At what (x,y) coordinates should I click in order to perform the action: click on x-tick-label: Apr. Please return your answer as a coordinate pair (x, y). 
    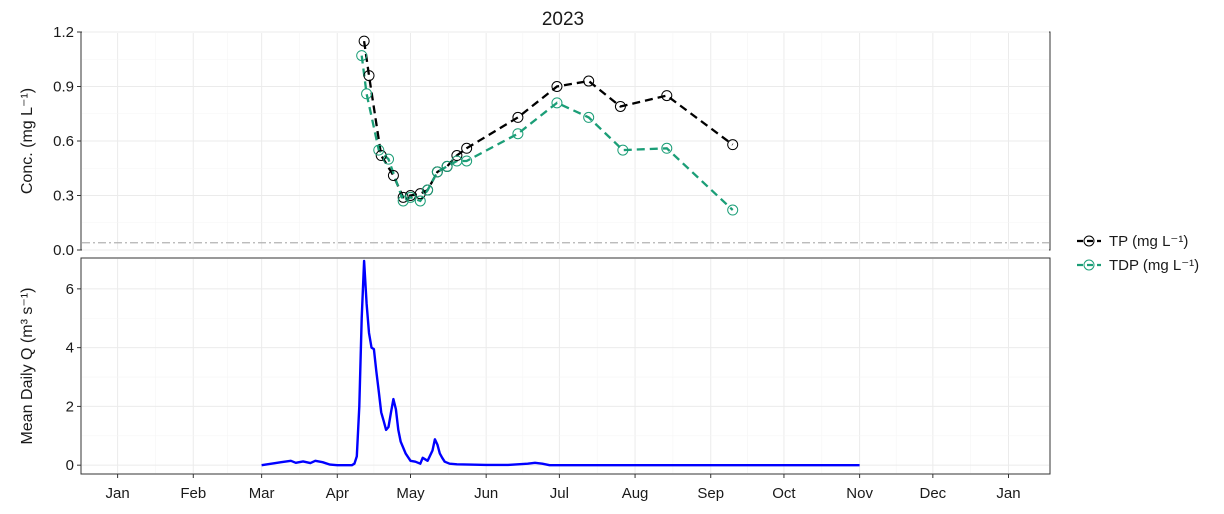
    Looking at the image, I should click on (337, 493).